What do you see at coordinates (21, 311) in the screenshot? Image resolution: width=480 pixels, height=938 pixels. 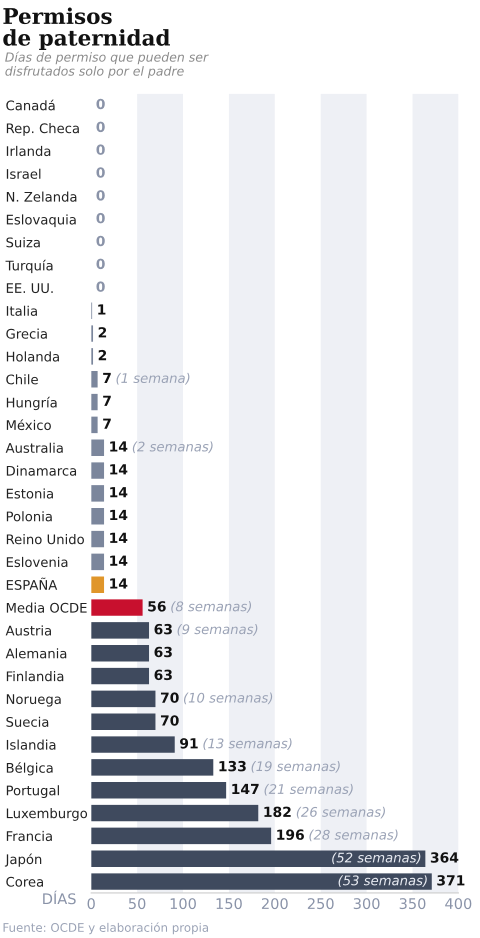 I see `y-tick-label: Italia` at bounding box center [21, 311].